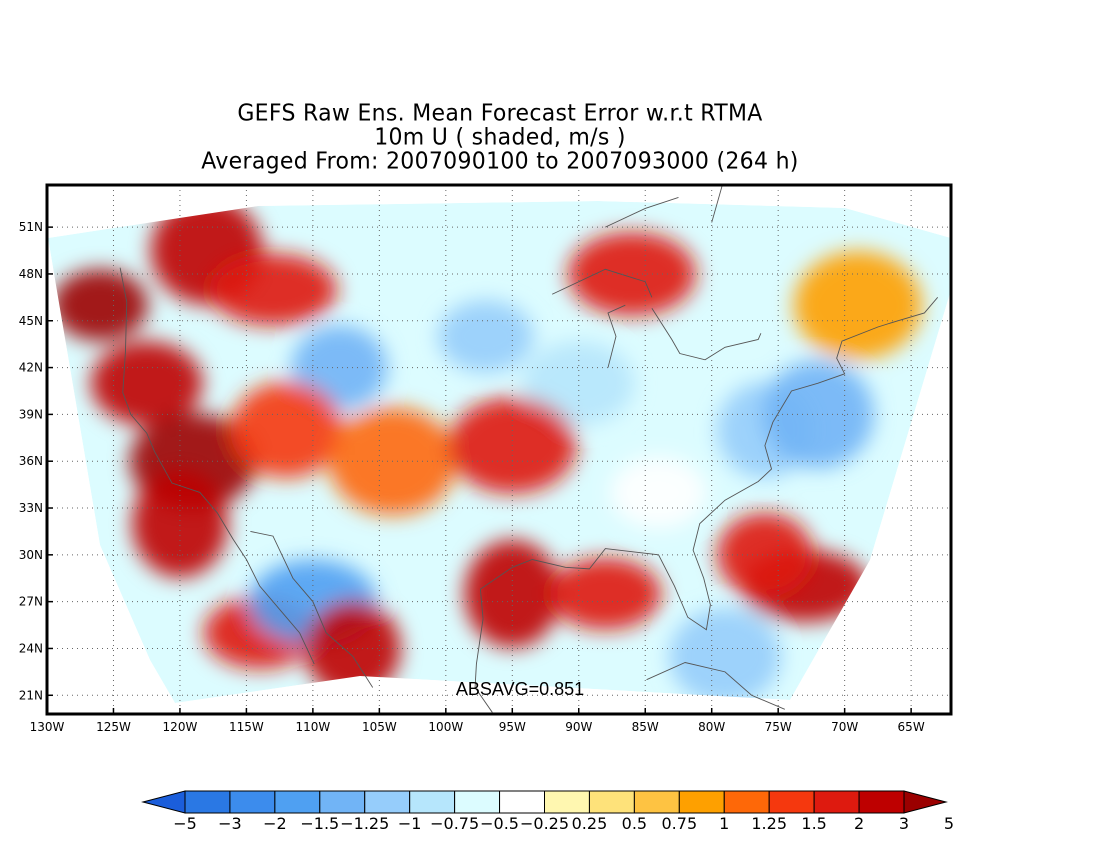 This screenshot has height=850, width=1100. Describe the element at coordinates (578, 727) in the screenshot. I see `lon-tick-label: 90W` at that location.